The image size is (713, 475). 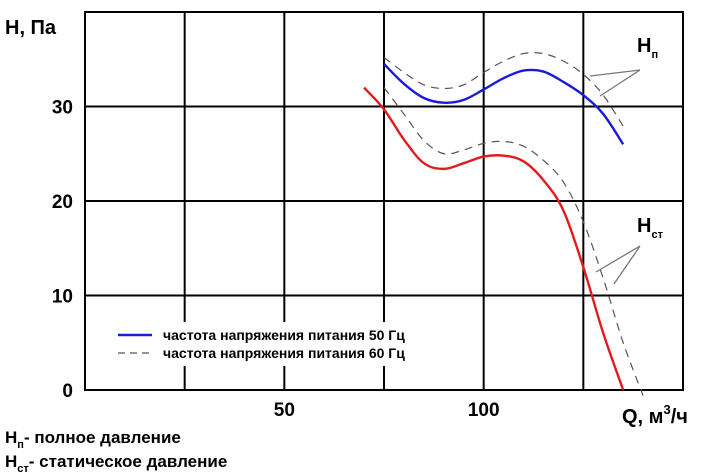 I want to click on pointer-hst-dashed, so click(x=627, y=265).